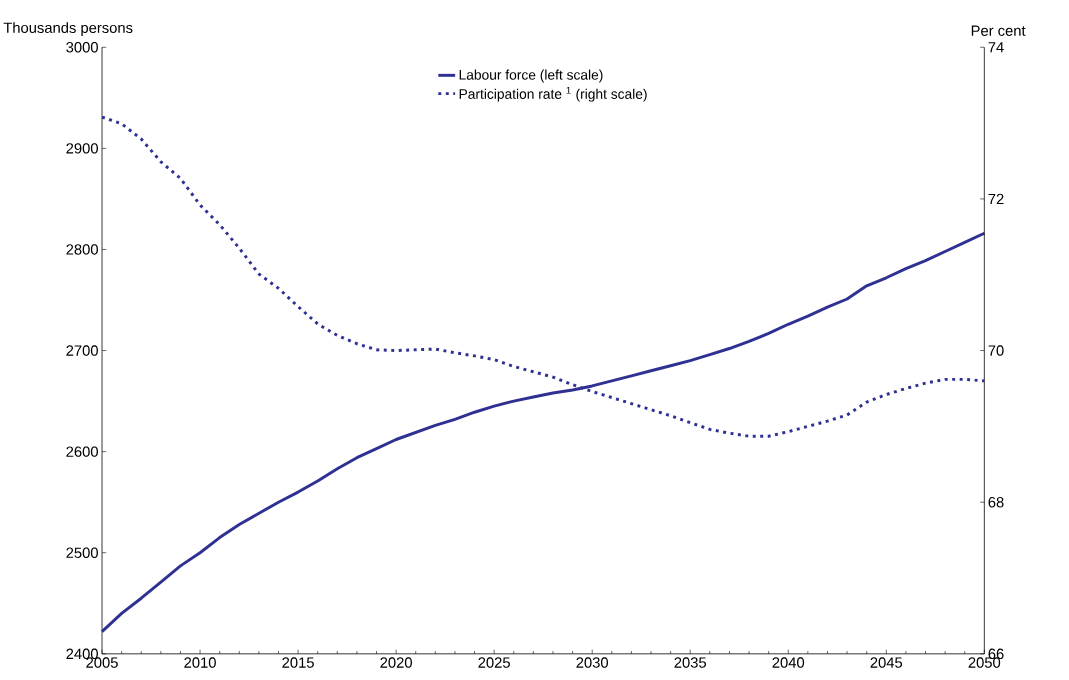 The height and width of the screenshot is (680, 1069). Describe the element at coordinates (996, 653) in the screenshot. I see `y2-tick-label: 66` at that location.